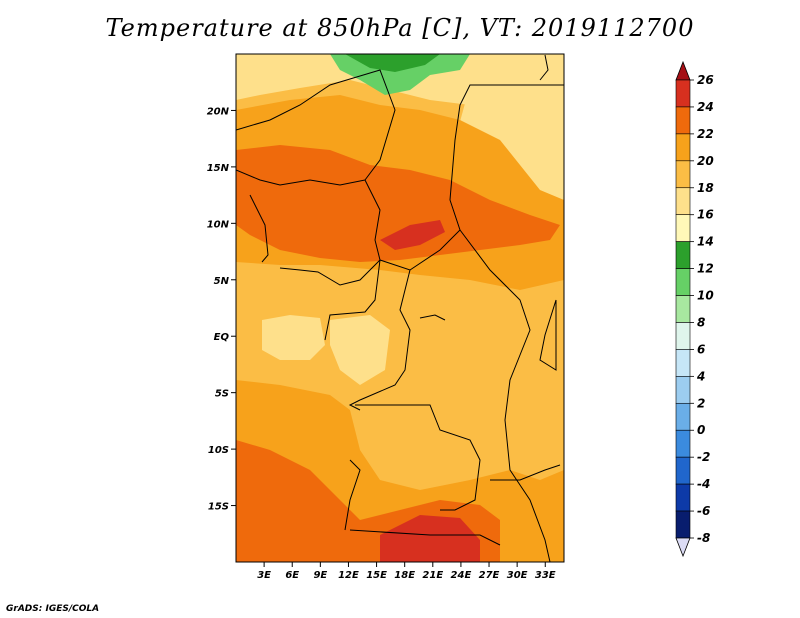 The height and width of the screenshot is (618, 800). What do you see at coordinates (221, 309) in the screenshot?
I see `latitude-ticks: 20N 15N 10N 5N EQ 5S 10S 15S` at bounding box center [221, 309].